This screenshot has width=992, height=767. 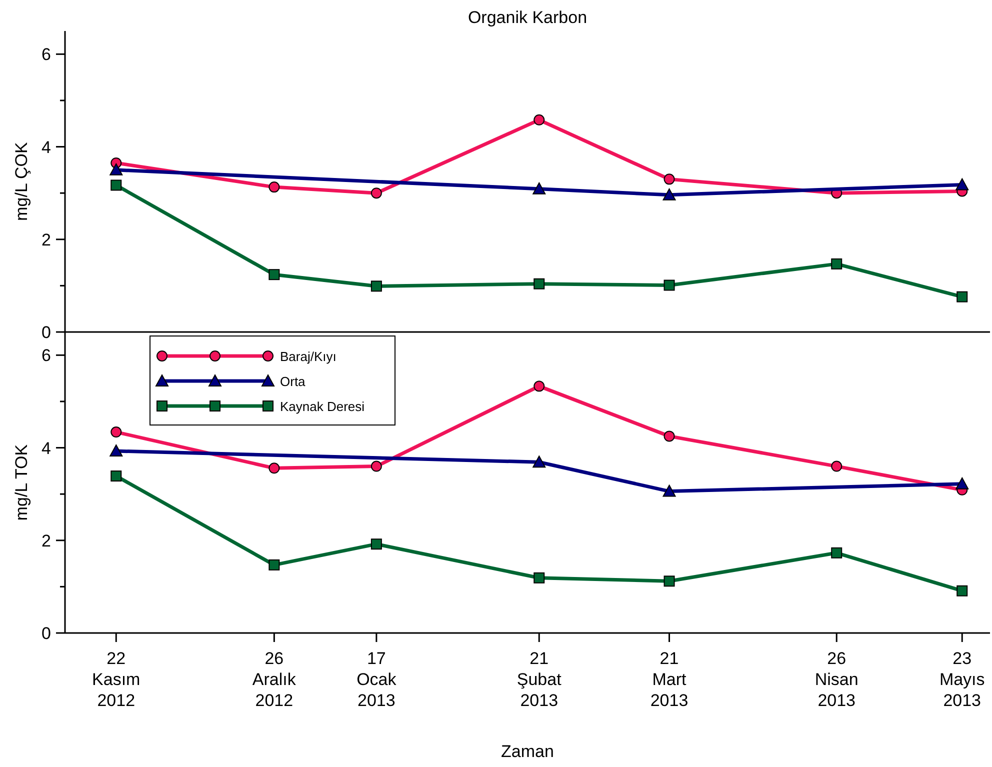 What do you see at coordinates (836, 679) in the screenshot?
I see `x-tick-label: 26 Nisan 2013` at bounding box center [836, 679].